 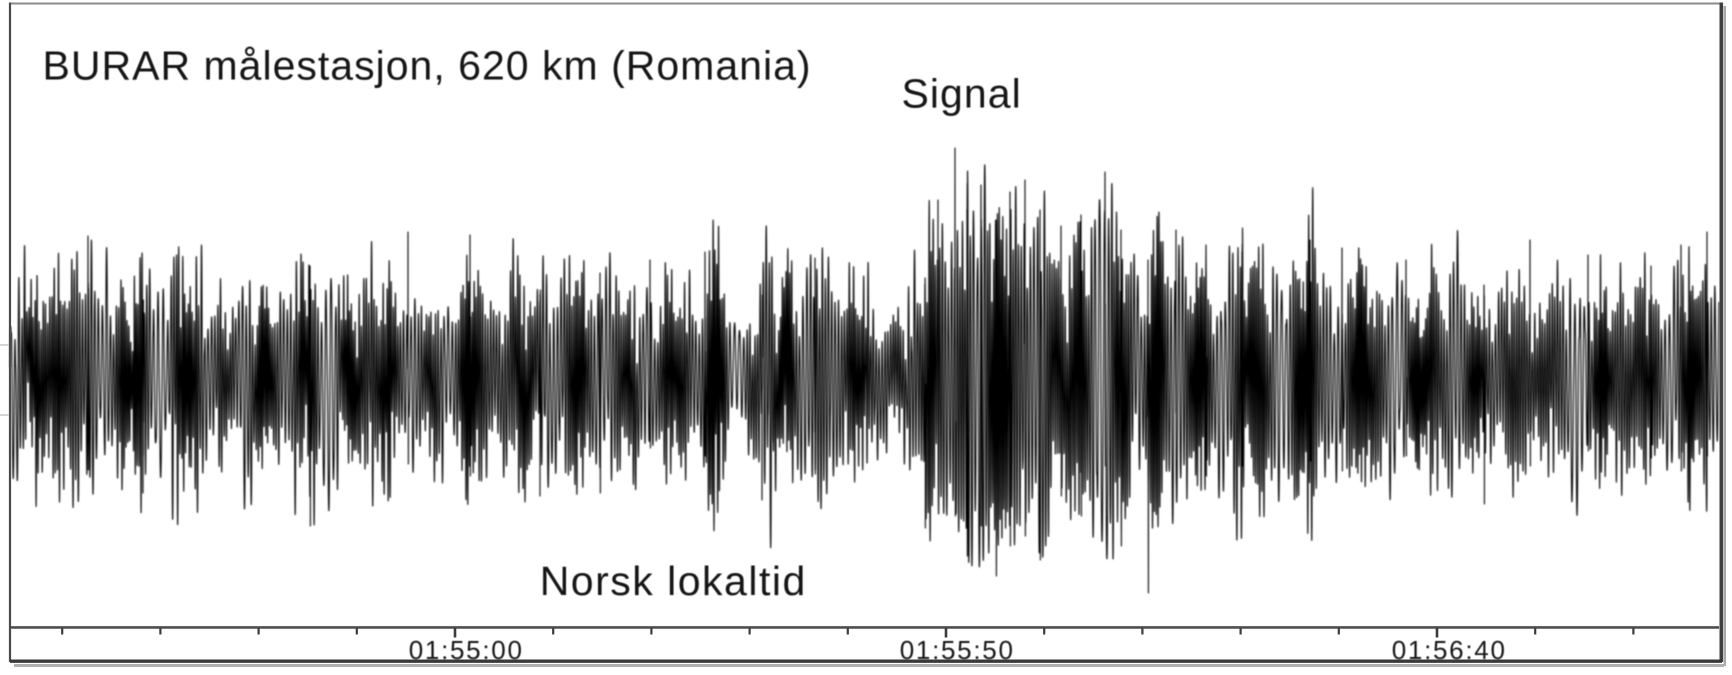 I want to click on svg-text: Norsk lokaltid, so click(x=673, y=581).